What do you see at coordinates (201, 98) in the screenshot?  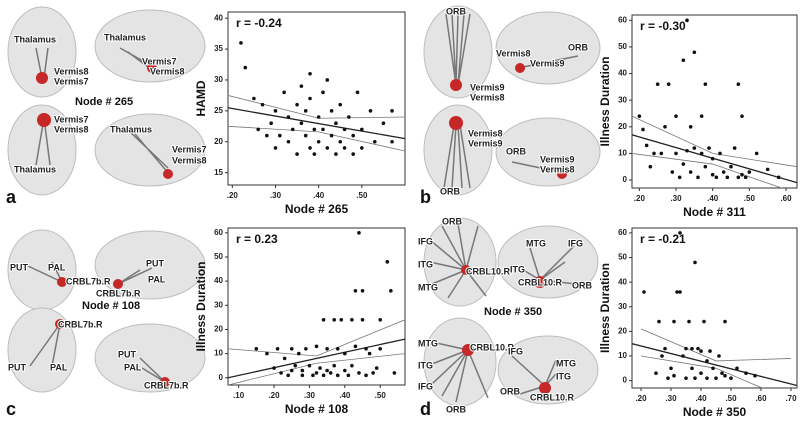 I see `y-axis-label: HAMD` at bounding box center [201, 98].